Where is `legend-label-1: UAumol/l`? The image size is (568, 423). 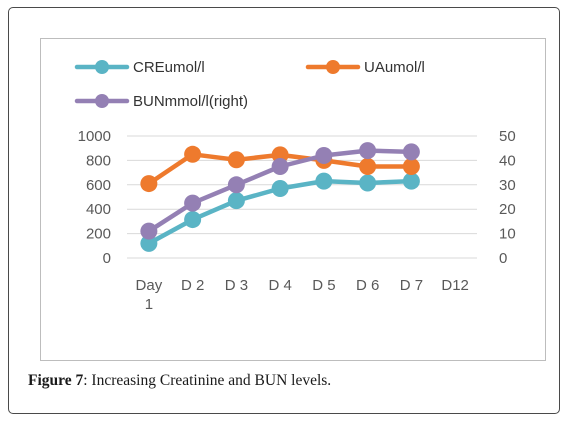
legend-label-1: UAumol/l is located at coordinates (394, 67).